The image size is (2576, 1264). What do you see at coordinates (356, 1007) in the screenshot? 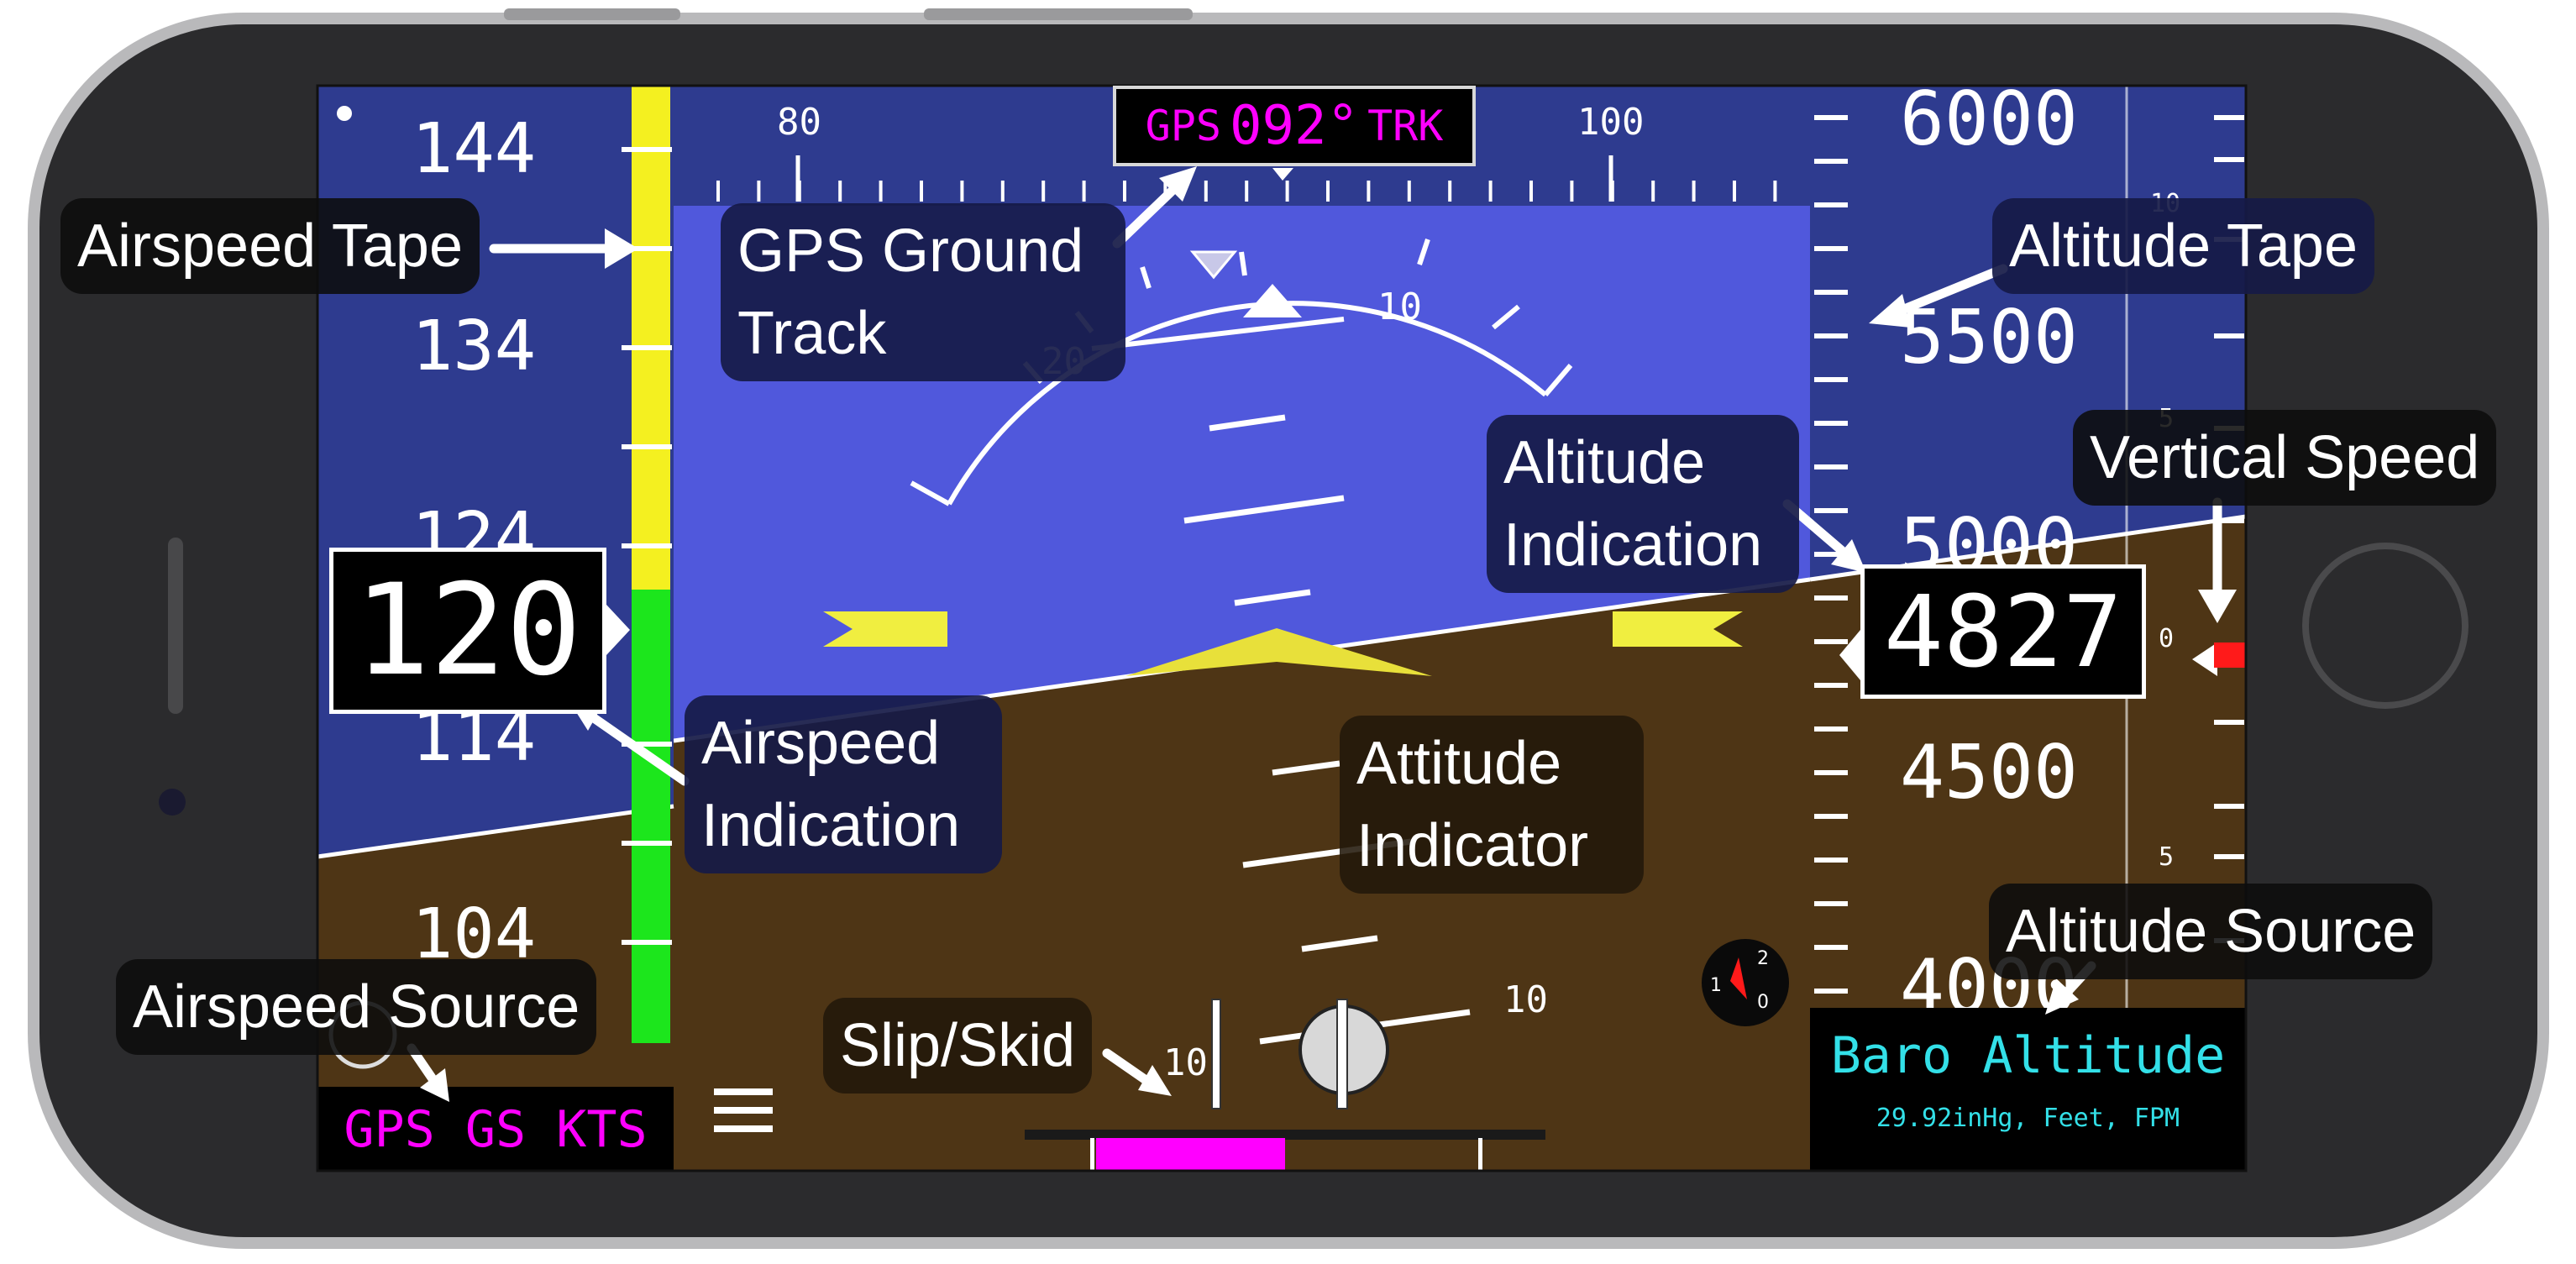
I see `callout-airspeed-source: Airspeed Source` at bounding box center [356, 1007].